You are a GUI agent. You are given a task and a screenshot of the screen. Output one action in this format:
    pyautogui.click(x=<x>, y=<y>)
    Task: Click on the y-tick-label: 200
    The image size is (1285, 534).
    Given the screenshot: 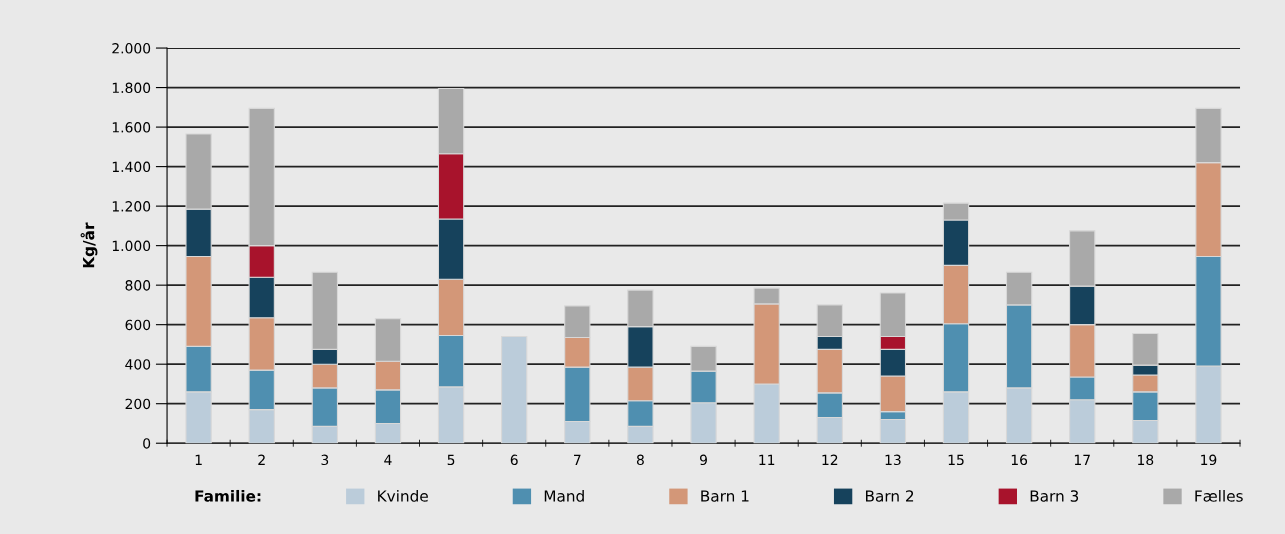 What is the action you would take?
    pyautogui.click(x=138, y=404)
    